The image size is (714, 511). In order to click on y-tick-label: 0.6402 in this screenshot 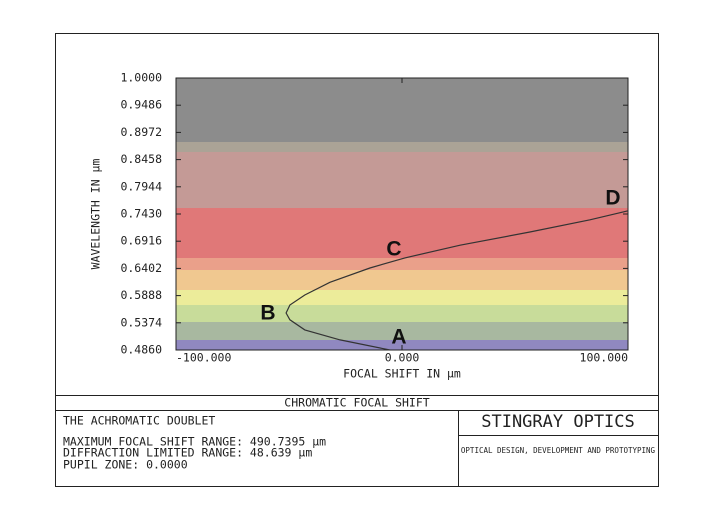, I will do `click(141, 268)`.